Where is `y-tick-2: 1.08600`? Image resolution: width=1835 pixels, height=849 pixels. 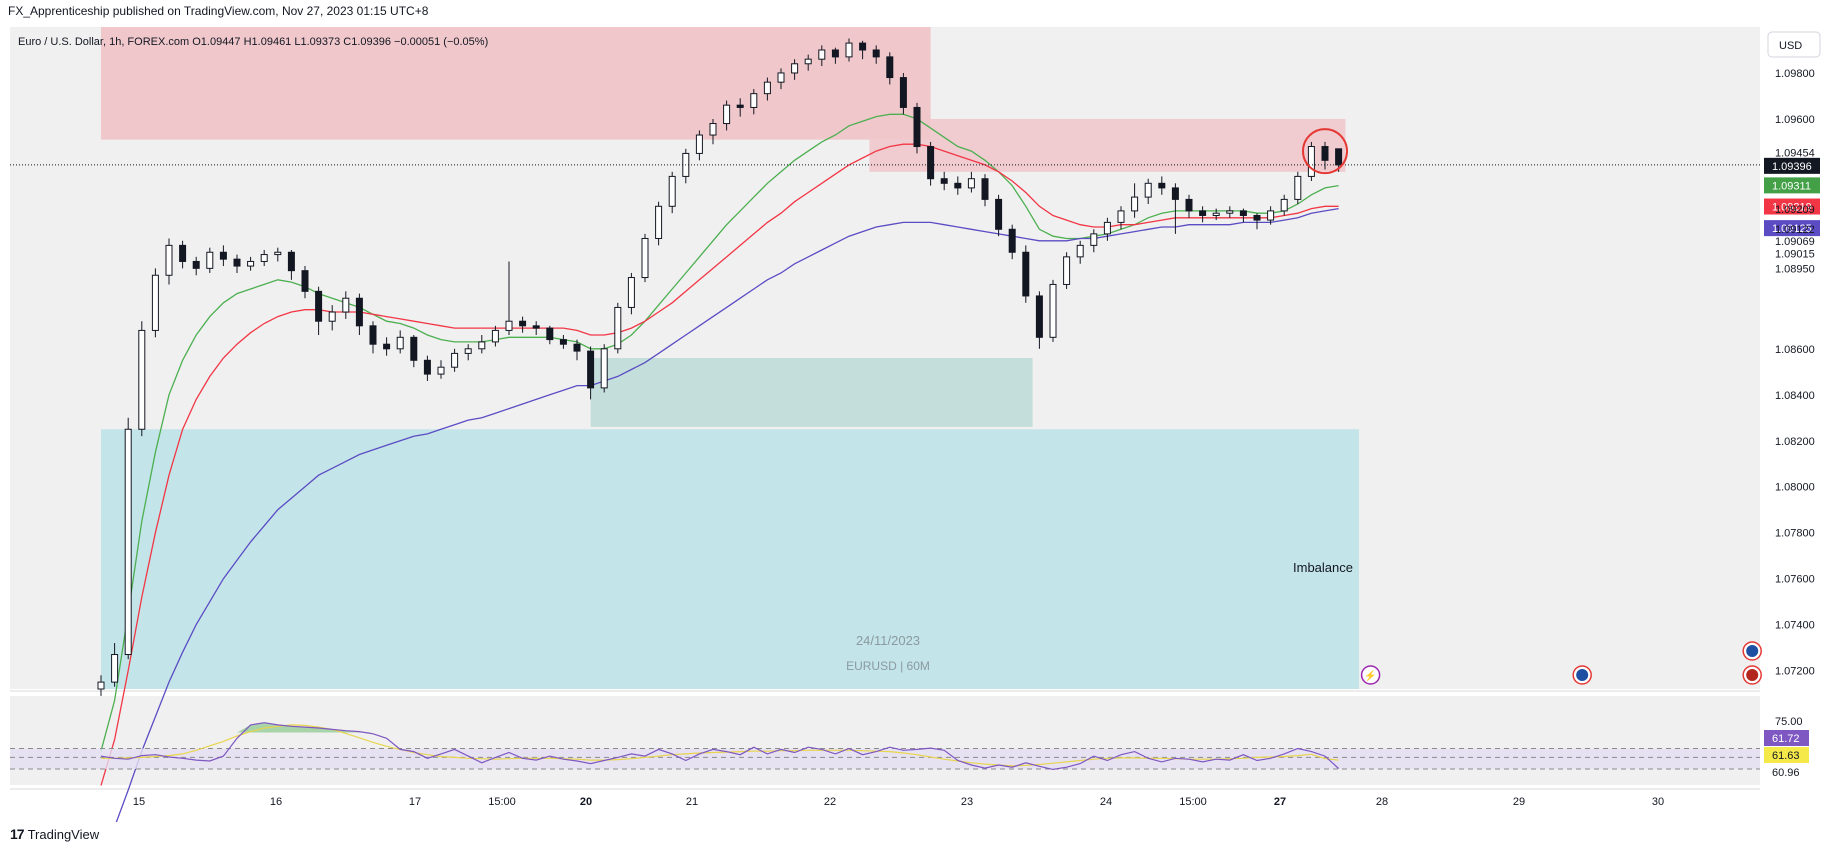 y-tick-2: 1.08600 is located at coordinates (1795, 350).